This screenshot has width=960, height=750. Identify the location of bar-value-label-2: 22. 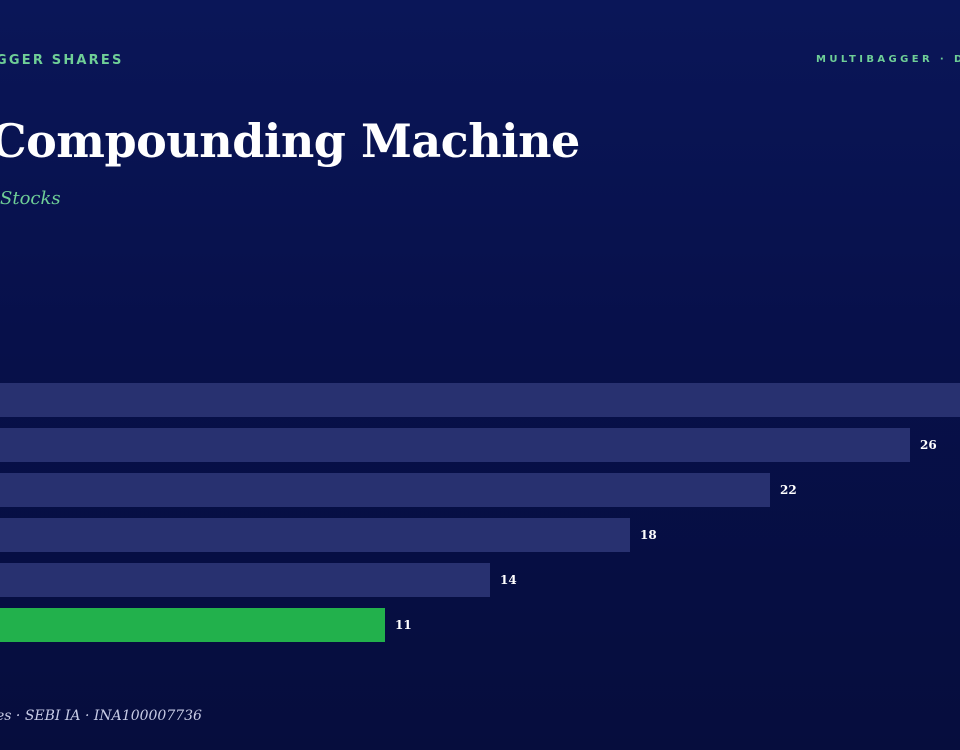
(788, 490).